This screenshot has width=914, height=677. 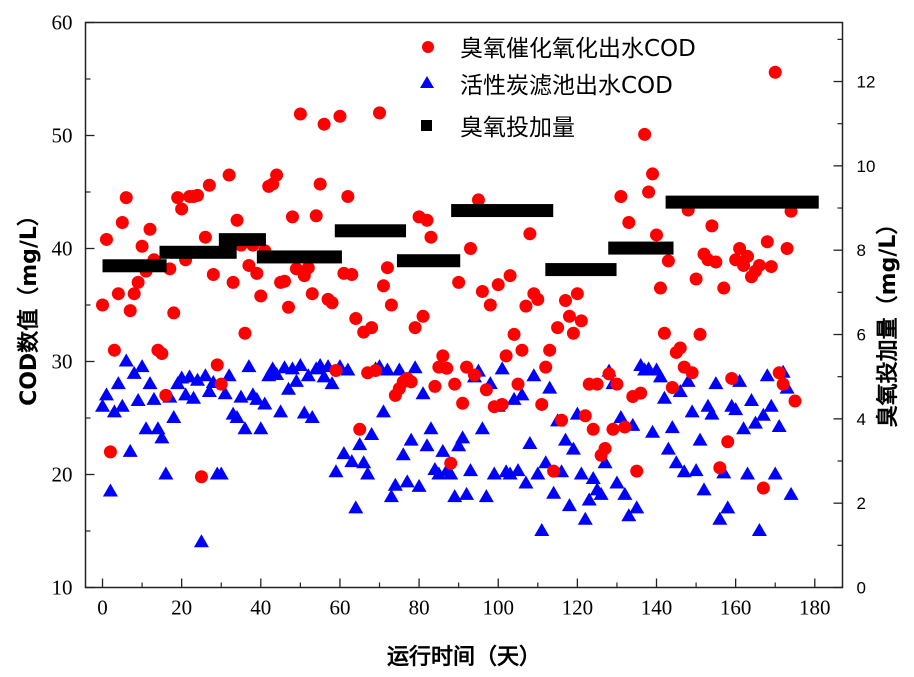 I want to click on x-tick-label: 40, so click(x=260, y=608).